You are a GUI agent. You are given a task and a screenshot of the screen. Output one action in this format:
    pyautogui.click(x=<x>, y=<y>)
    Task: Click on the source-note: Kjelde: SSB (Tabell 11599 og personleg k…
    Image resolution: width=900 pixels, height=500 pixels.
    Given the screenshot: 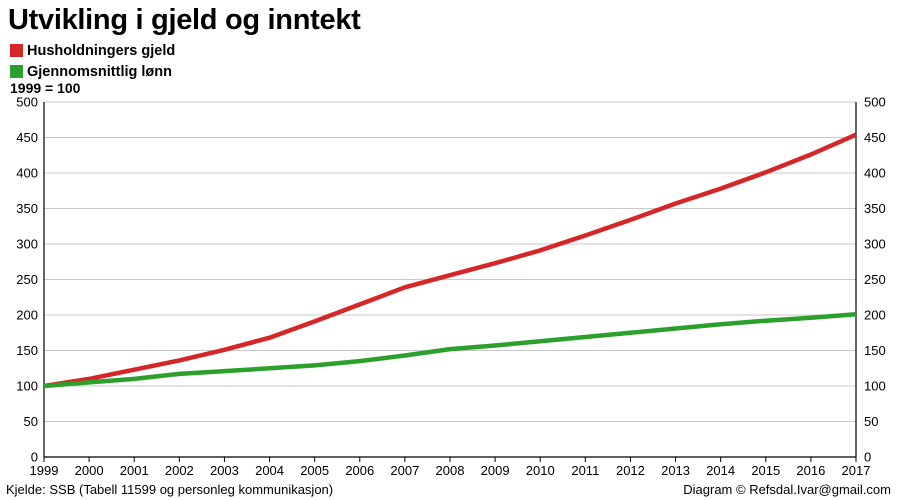 What is the action you would take?
    pyautogui.click(x=170, y=489)
    